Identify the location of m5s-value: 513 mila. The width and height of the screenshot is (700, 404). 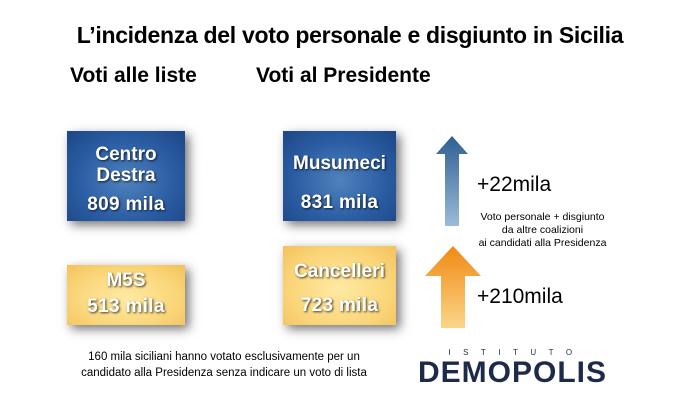
(126, 306).